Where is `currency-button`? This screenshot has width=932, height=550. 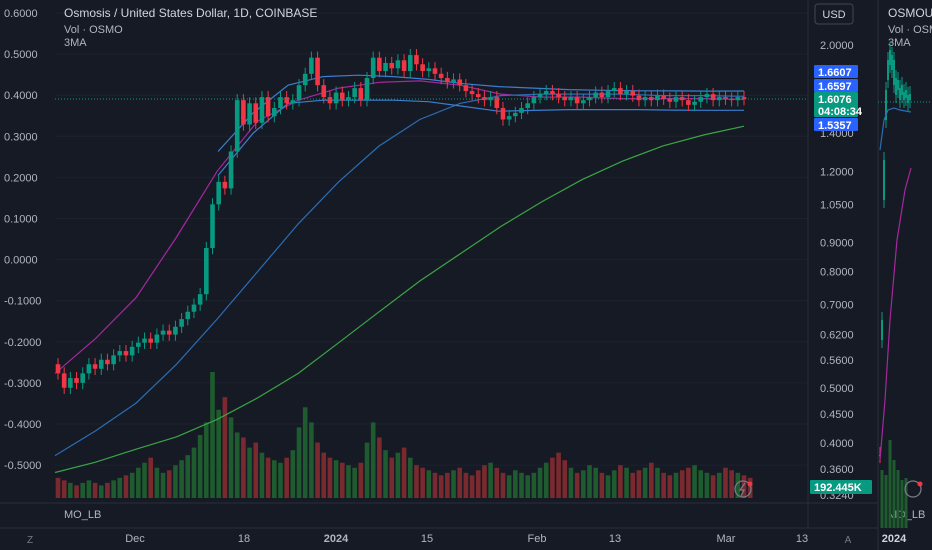 currency-button is located at coordinates (834, 14).